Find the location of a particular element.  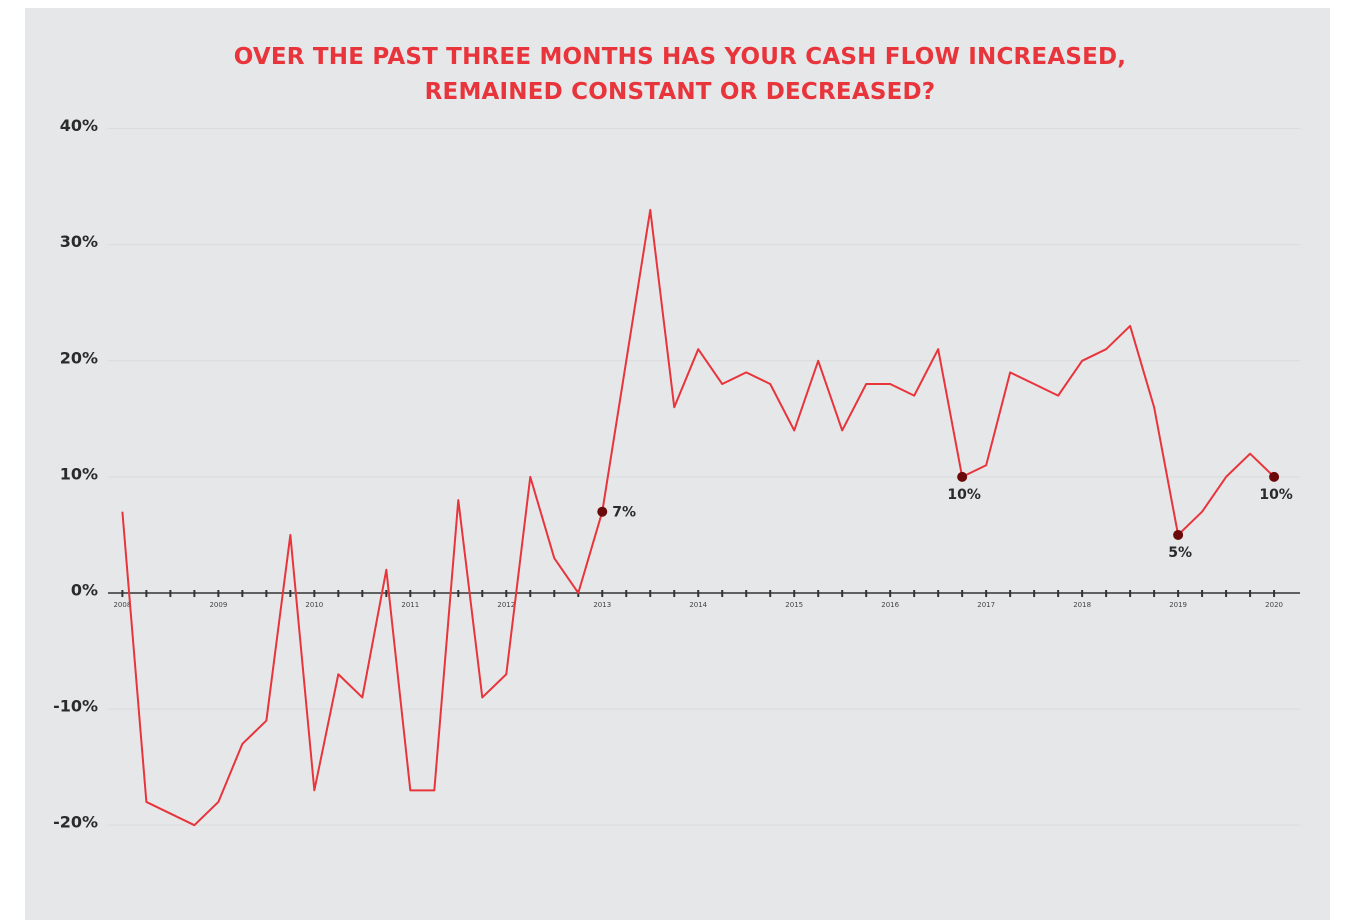

x-tick-label: 2008 is located at coordinates (122, 605).